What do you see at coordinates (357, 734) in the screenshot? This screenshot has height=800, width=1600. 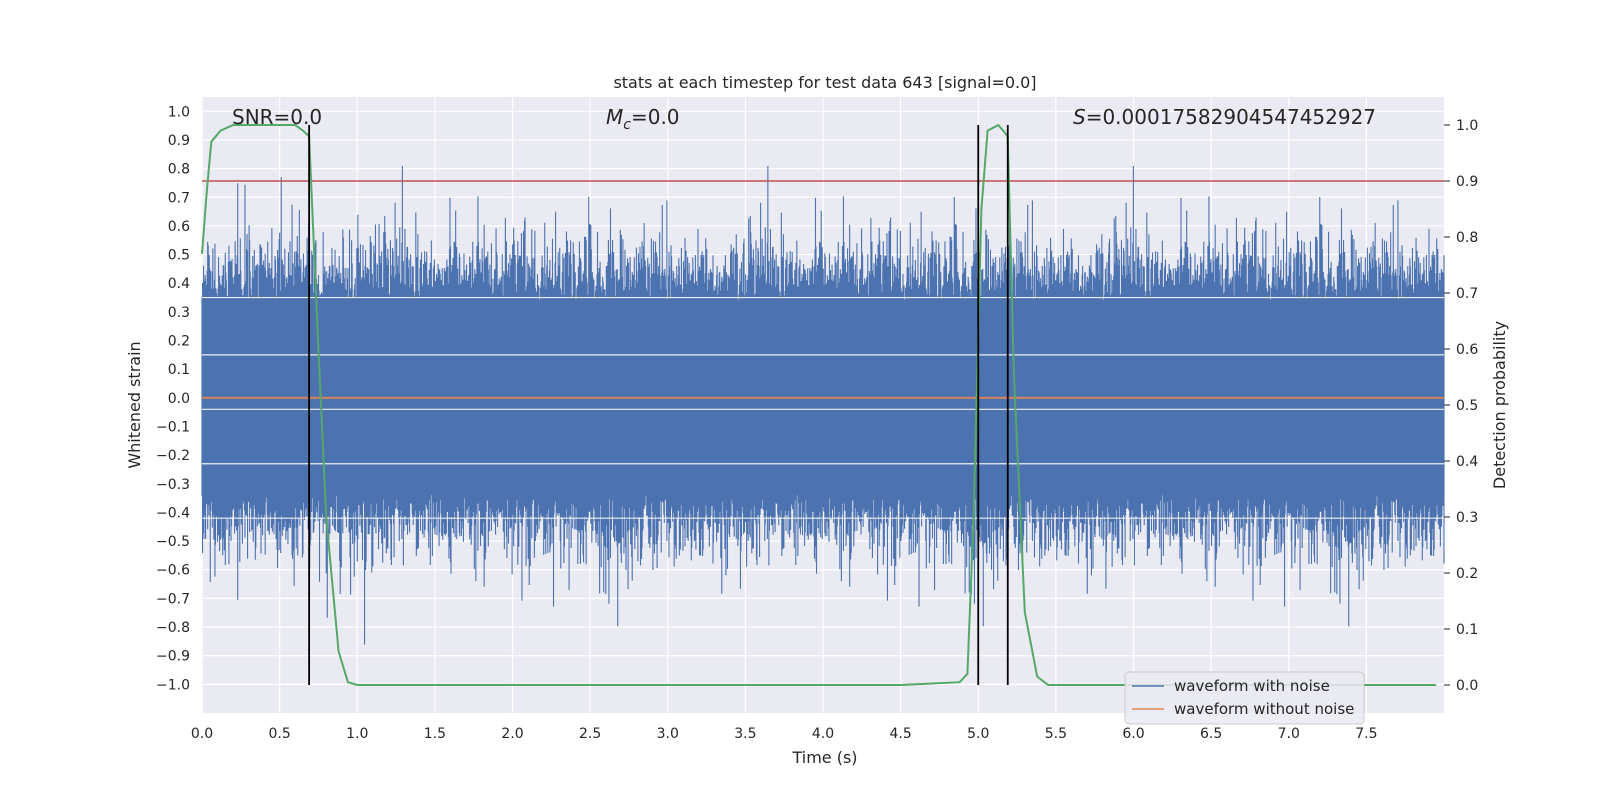 I see `x-tick-label: 1.0` at bounding box center [357, 734].